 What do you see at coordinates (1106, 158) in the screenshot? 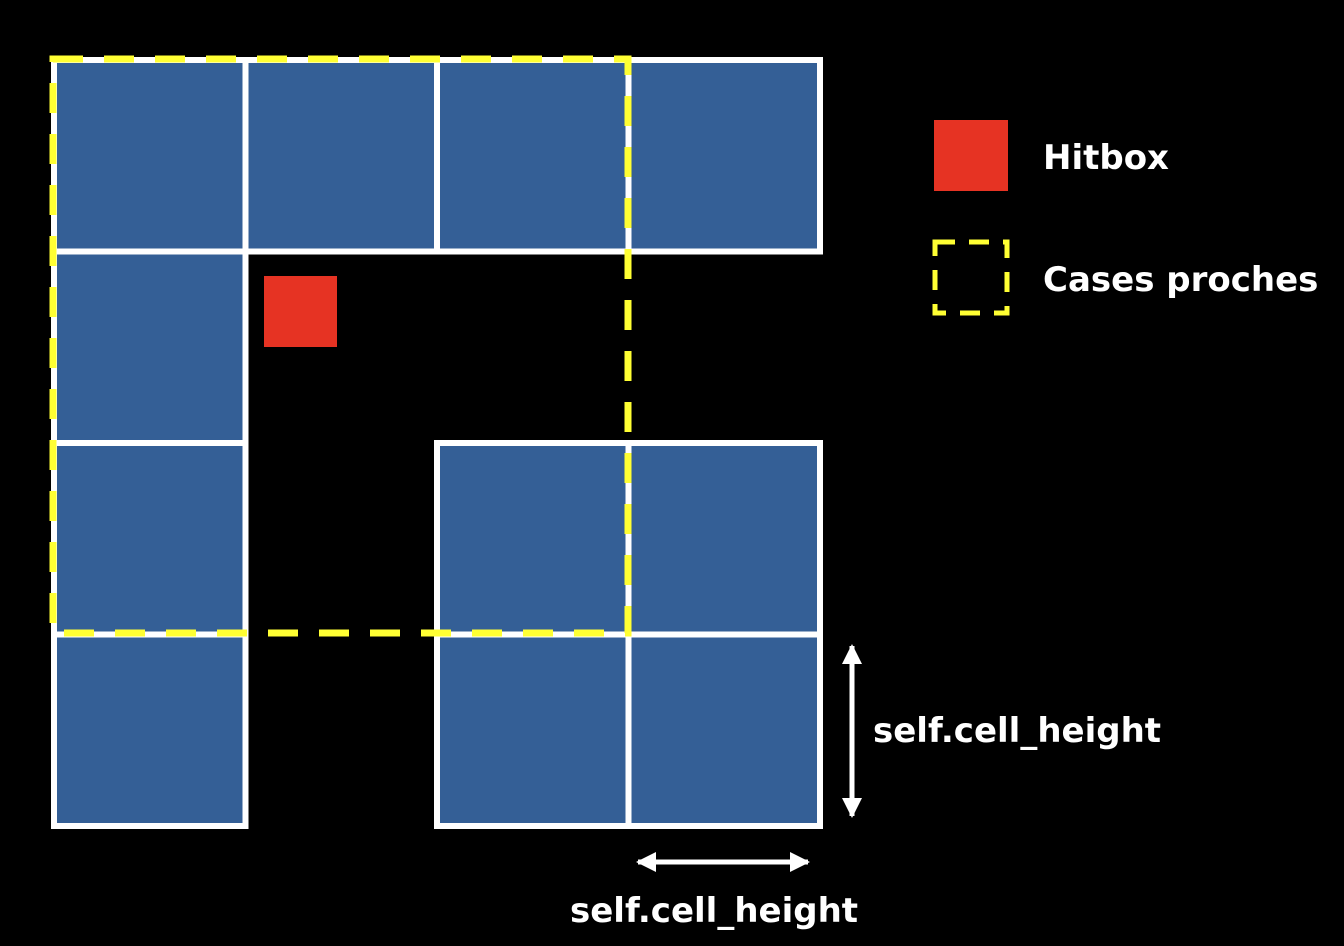
I see `legend-hitbox-label: Hitbox` at bounding box center [1106, 158].